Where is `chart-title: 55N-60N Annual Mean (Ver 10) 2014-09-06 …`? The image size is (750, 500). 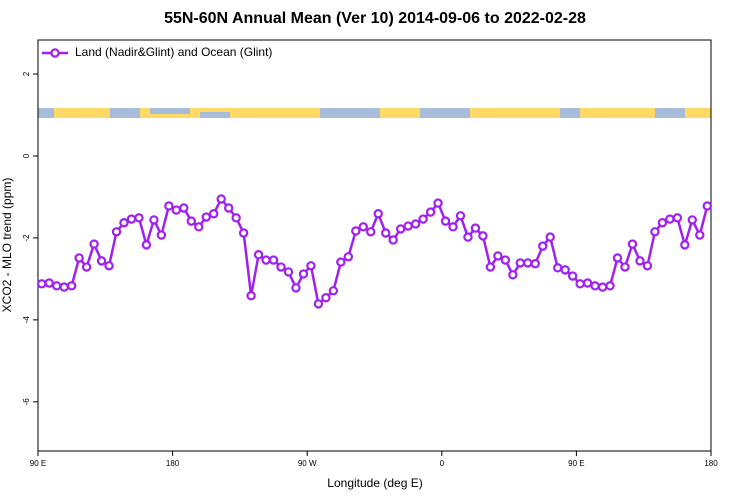 chart-title: 55N-60N Annual Mean (Ver 10) 2014-09-06 … is located at coordinates (375, 18).